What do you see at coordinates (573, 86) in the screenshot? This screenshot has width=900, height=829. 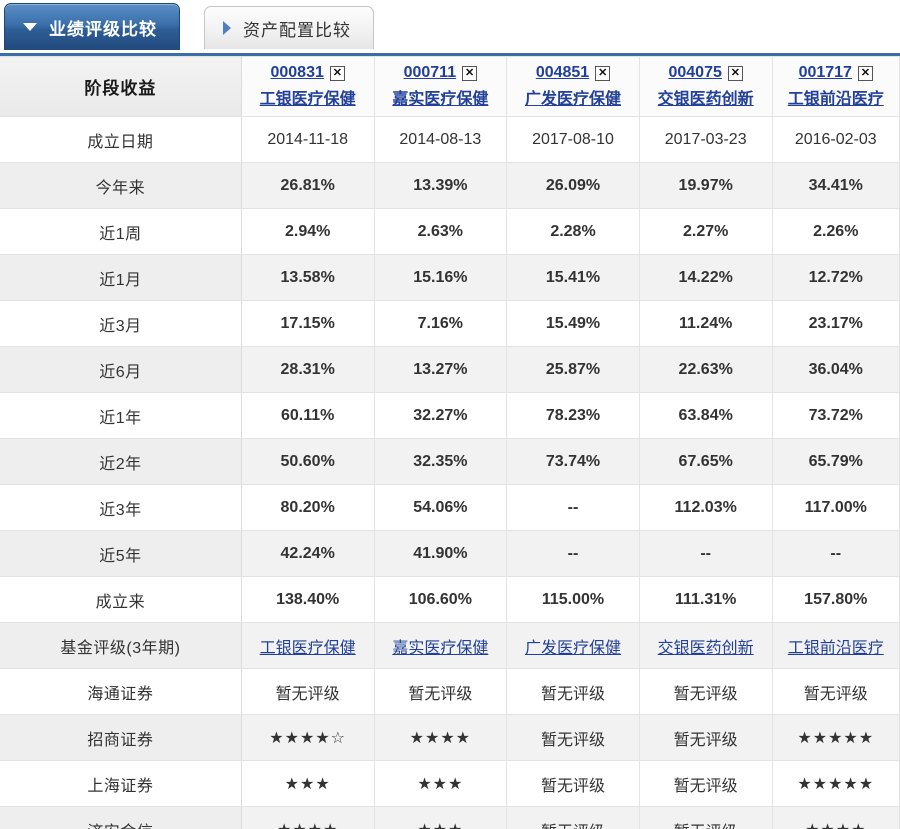 I see `fund-column-header: 004851 ✕ 广发医疗保健` at bounding box center [573, 86].